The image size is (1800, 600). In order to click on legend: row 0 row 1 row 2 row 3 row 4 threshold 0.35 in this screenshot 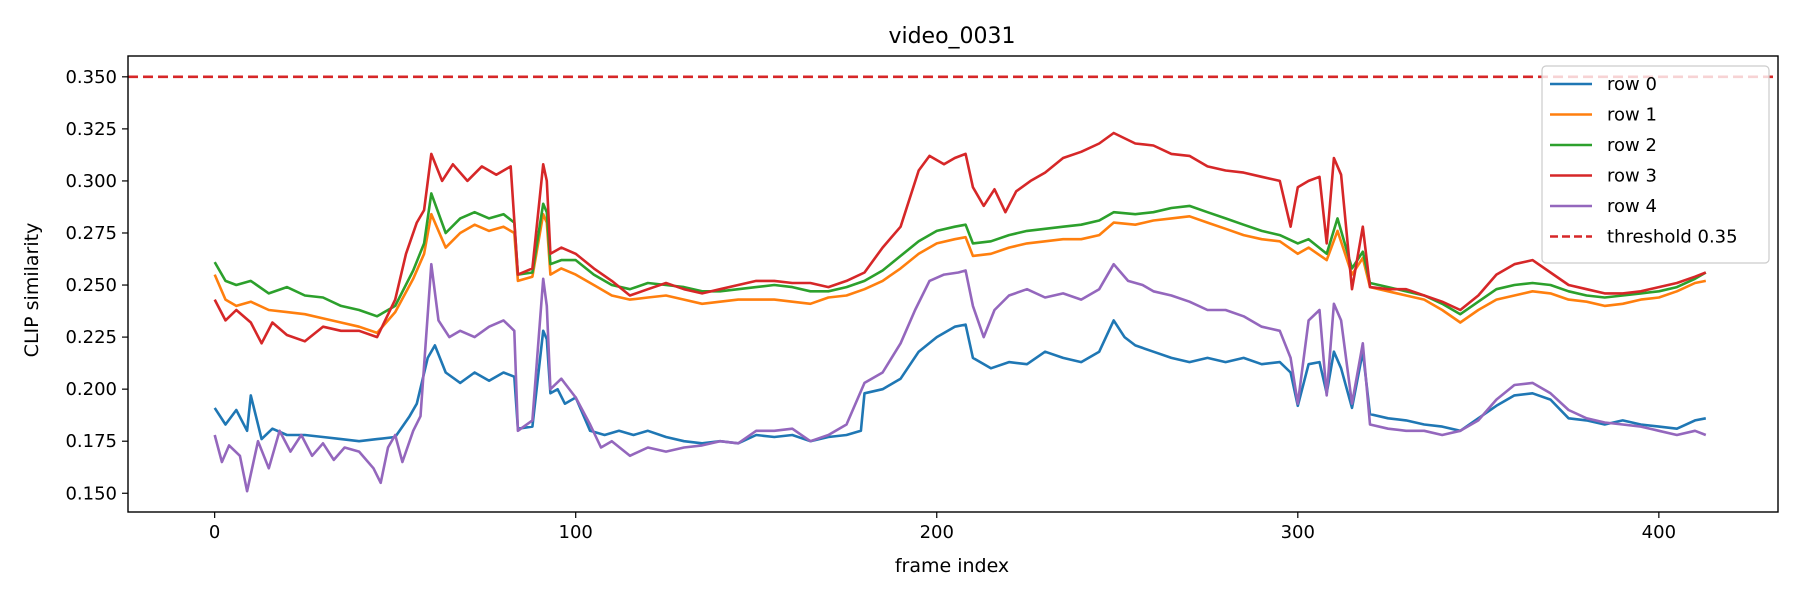, I will do `click(1655, 164)`.